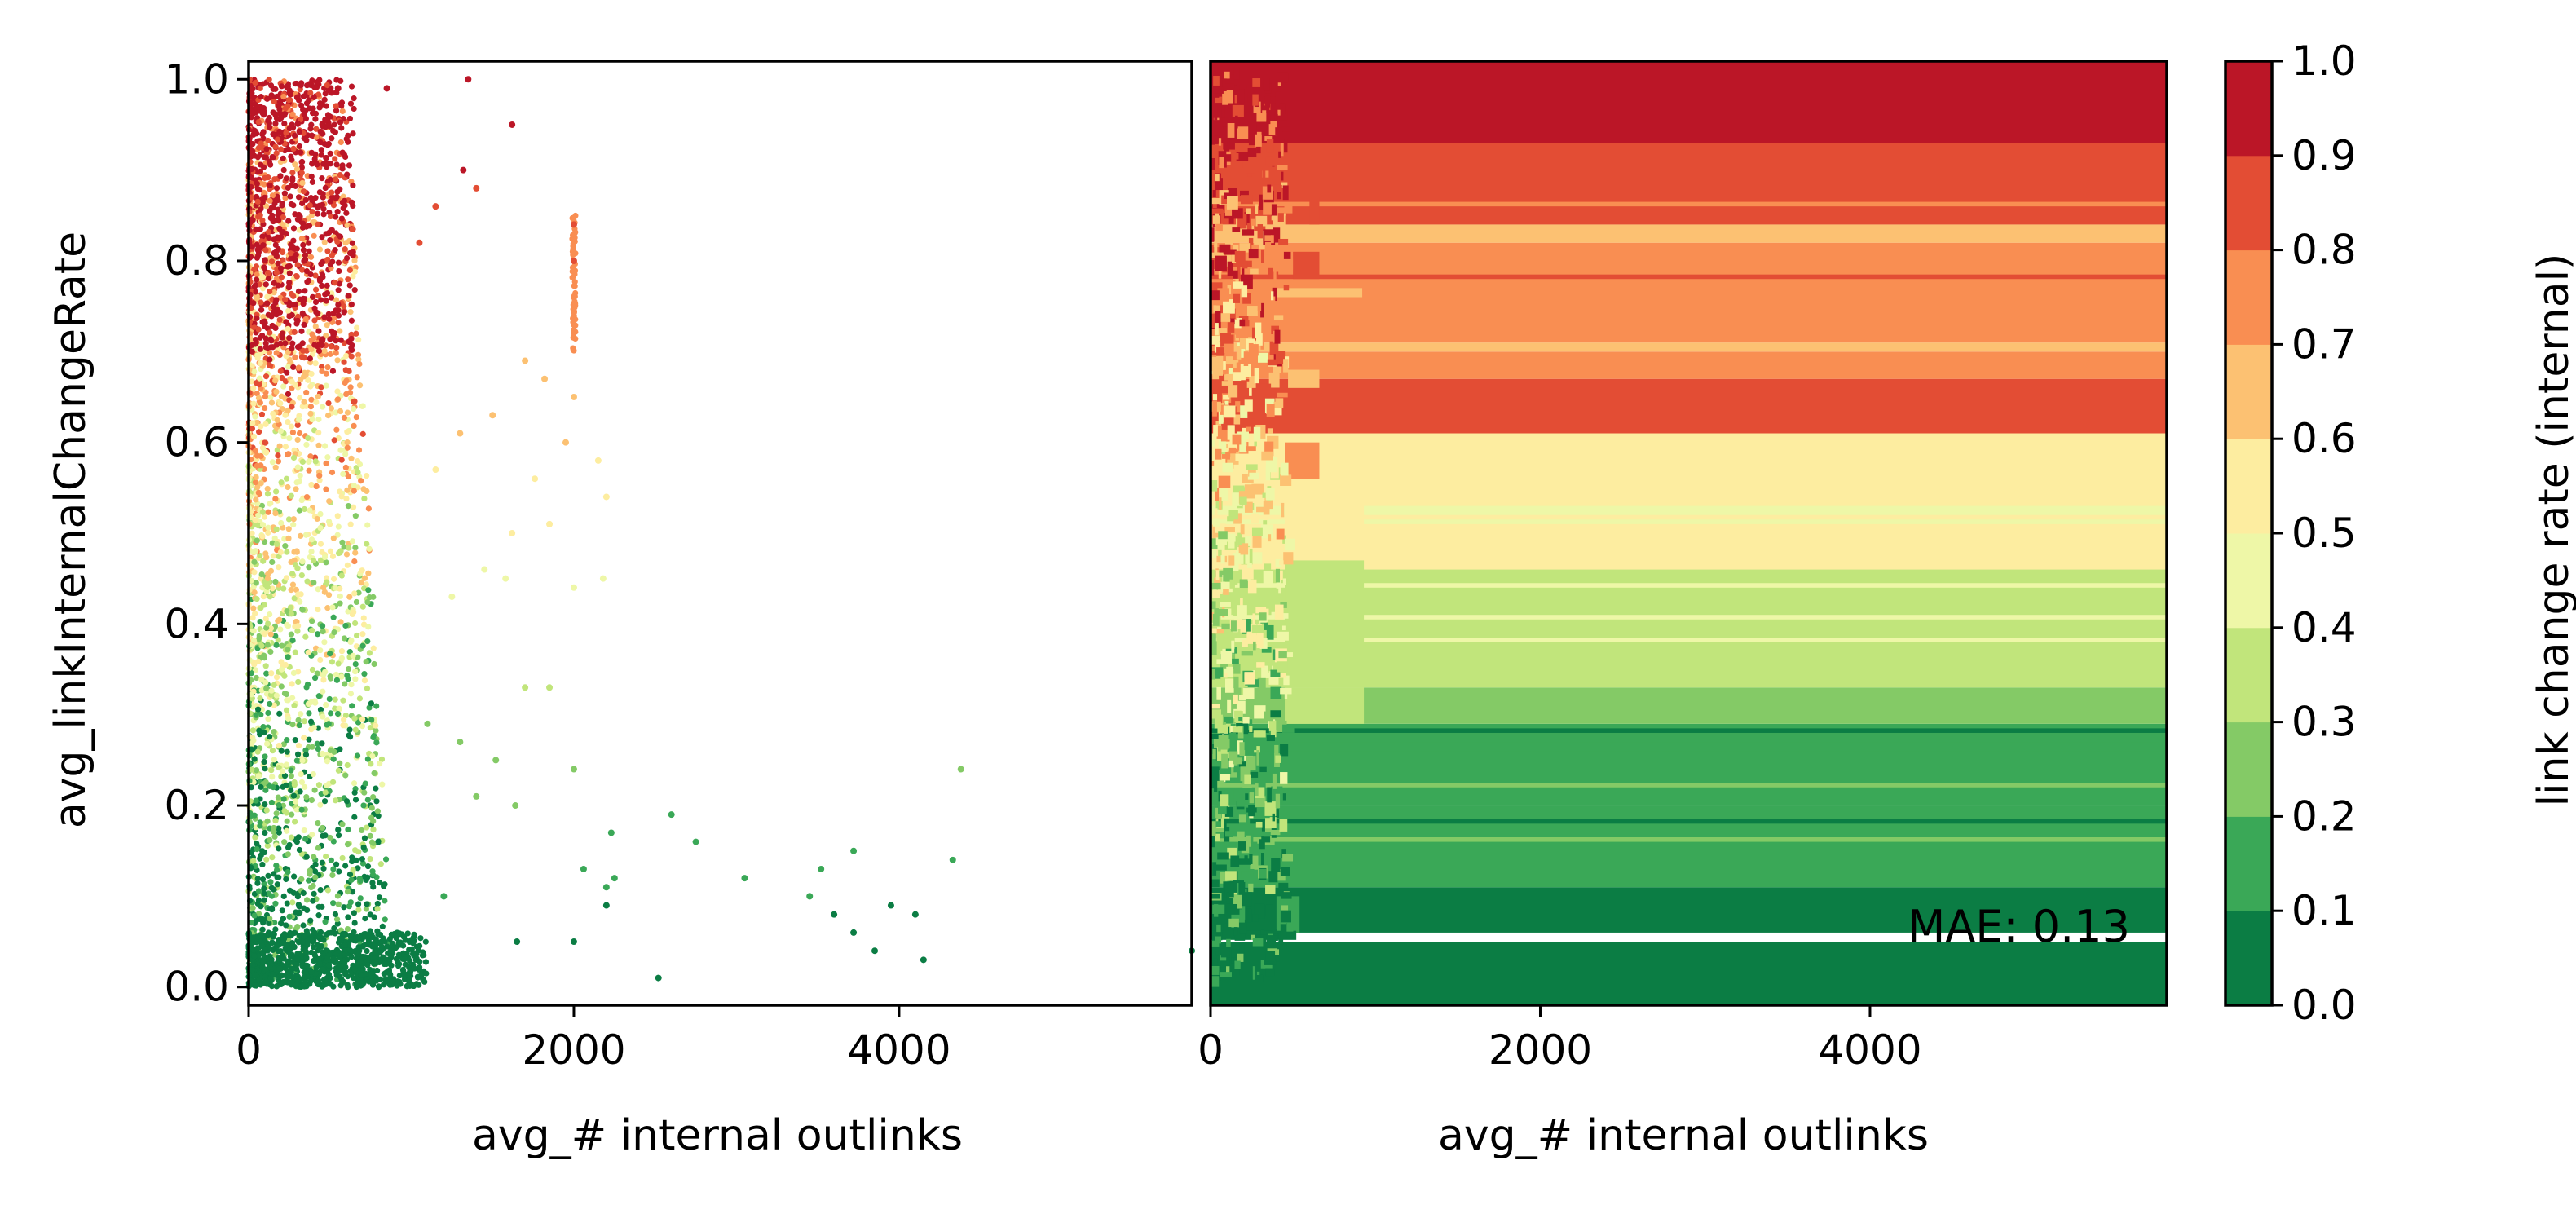  Describe the element at coordinates (2248, 533) in the screenshot. I see `colorbar-swatches` at that location.